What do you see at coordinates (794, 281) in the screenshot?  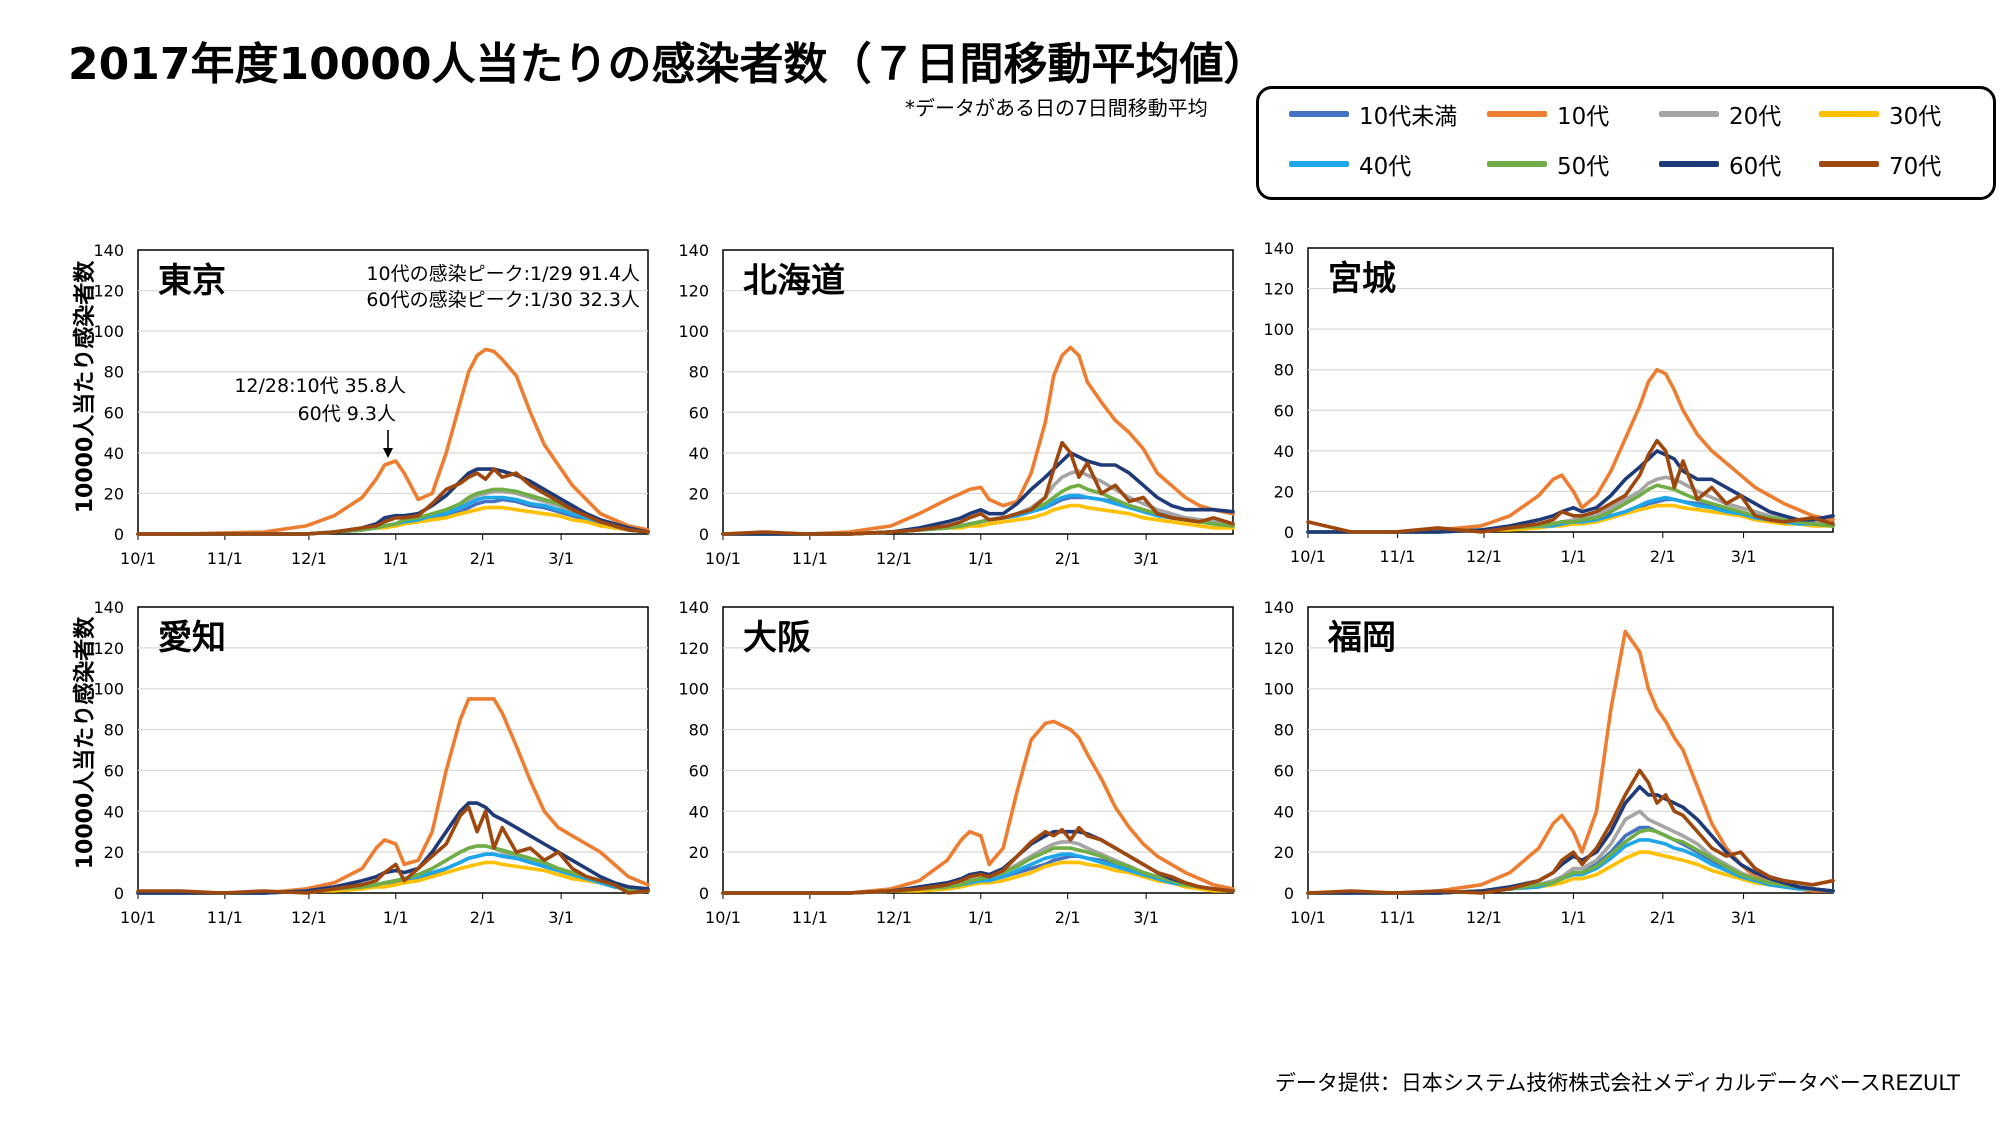 I see `chart-title: 北海道` at bounding box center [794, 281].